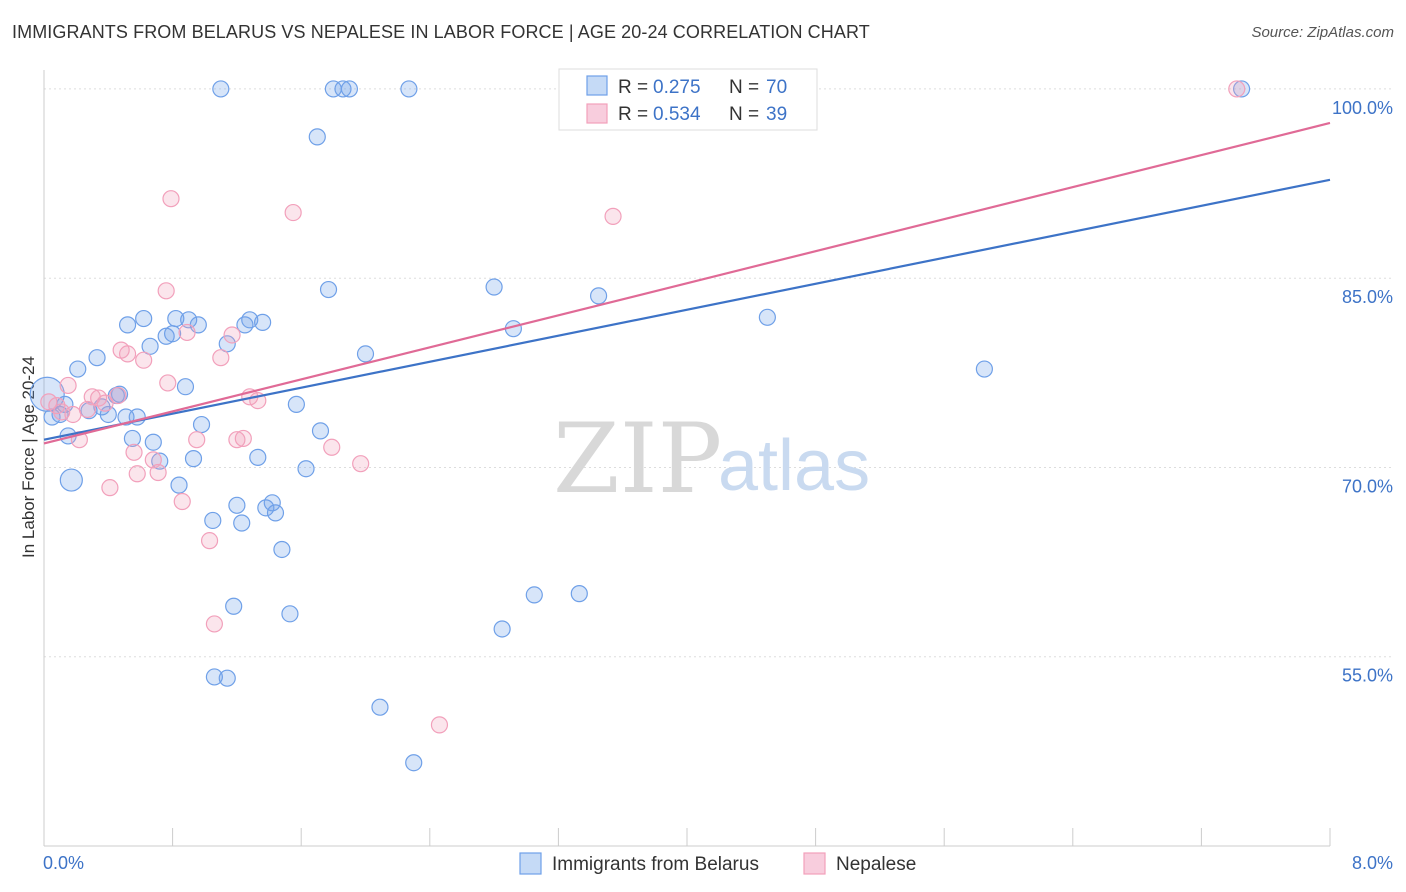 This screenshot has width=1406, height=892. Describe the element at coordinates (1362, 108) in the screenshot. I see `y-tick-label: 100.0%` at that location.